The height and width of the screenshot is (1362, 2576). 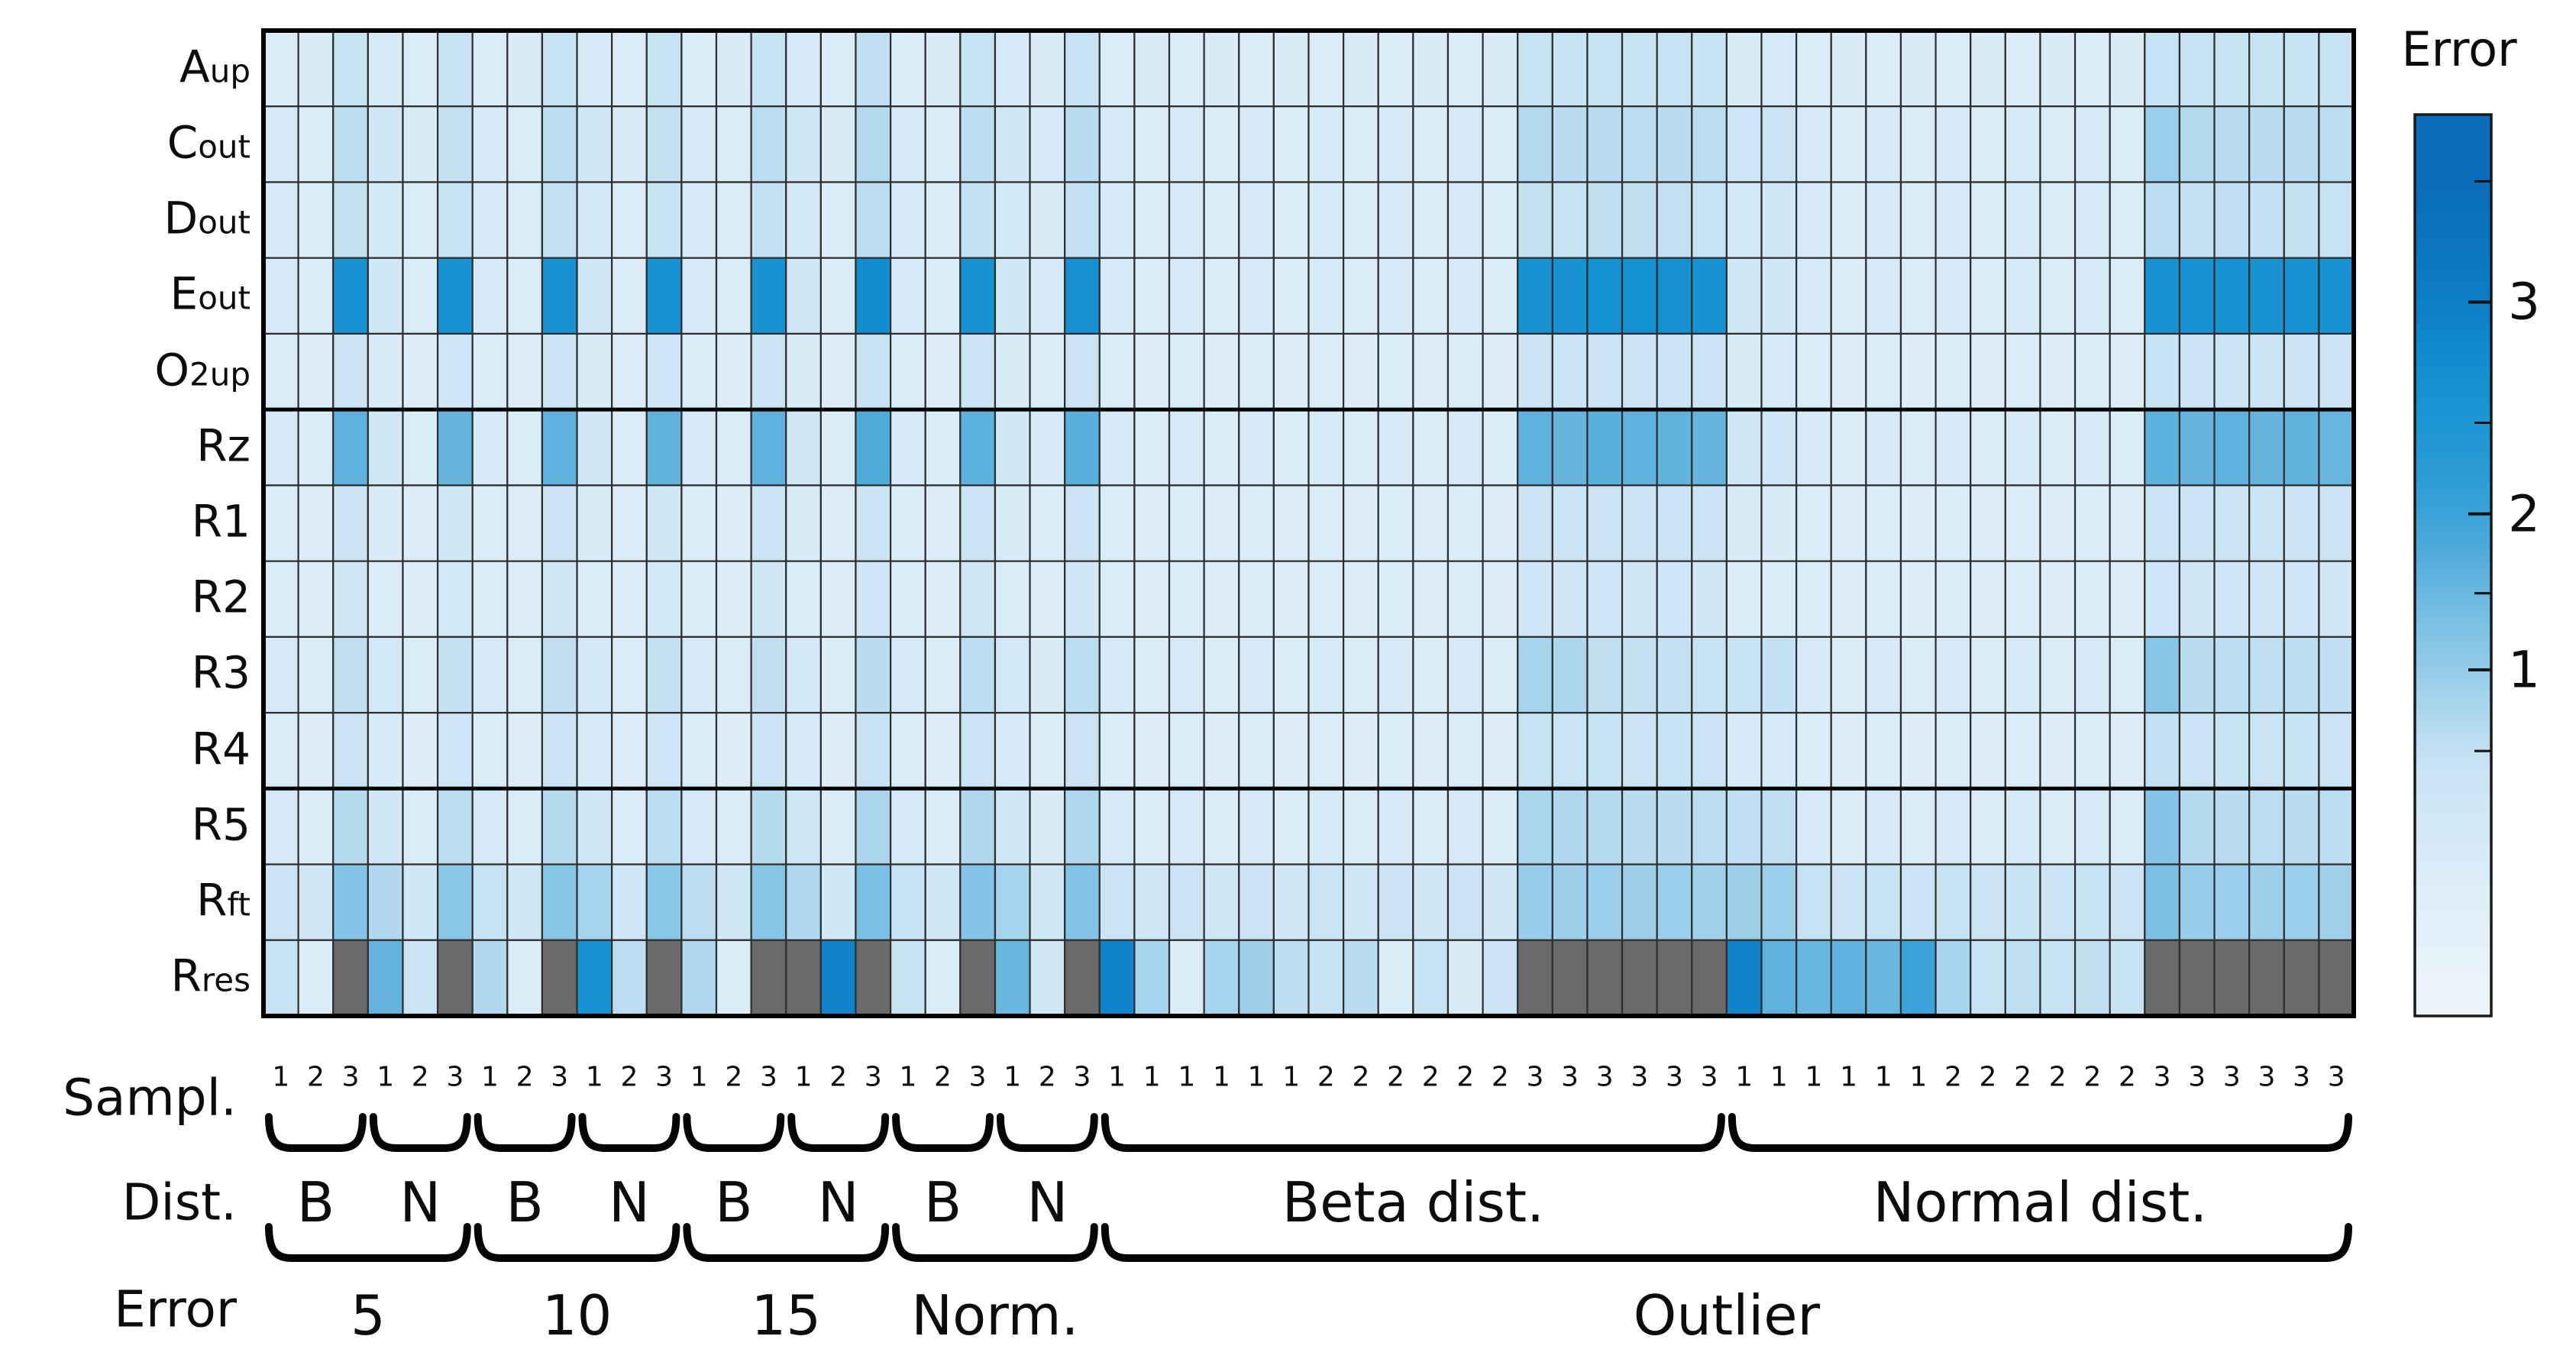 I want to click on row-label-suffix: out, so click(x=224, y=222).